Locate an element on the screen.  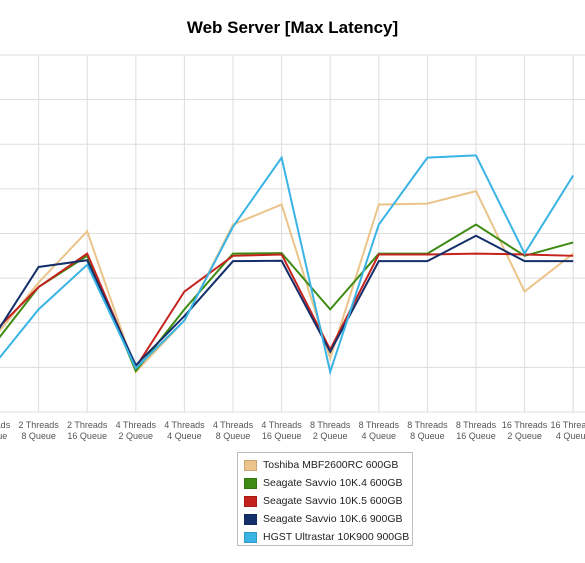
chart-title: Web Server [Max Latency] is located at coordinates (292, 27).